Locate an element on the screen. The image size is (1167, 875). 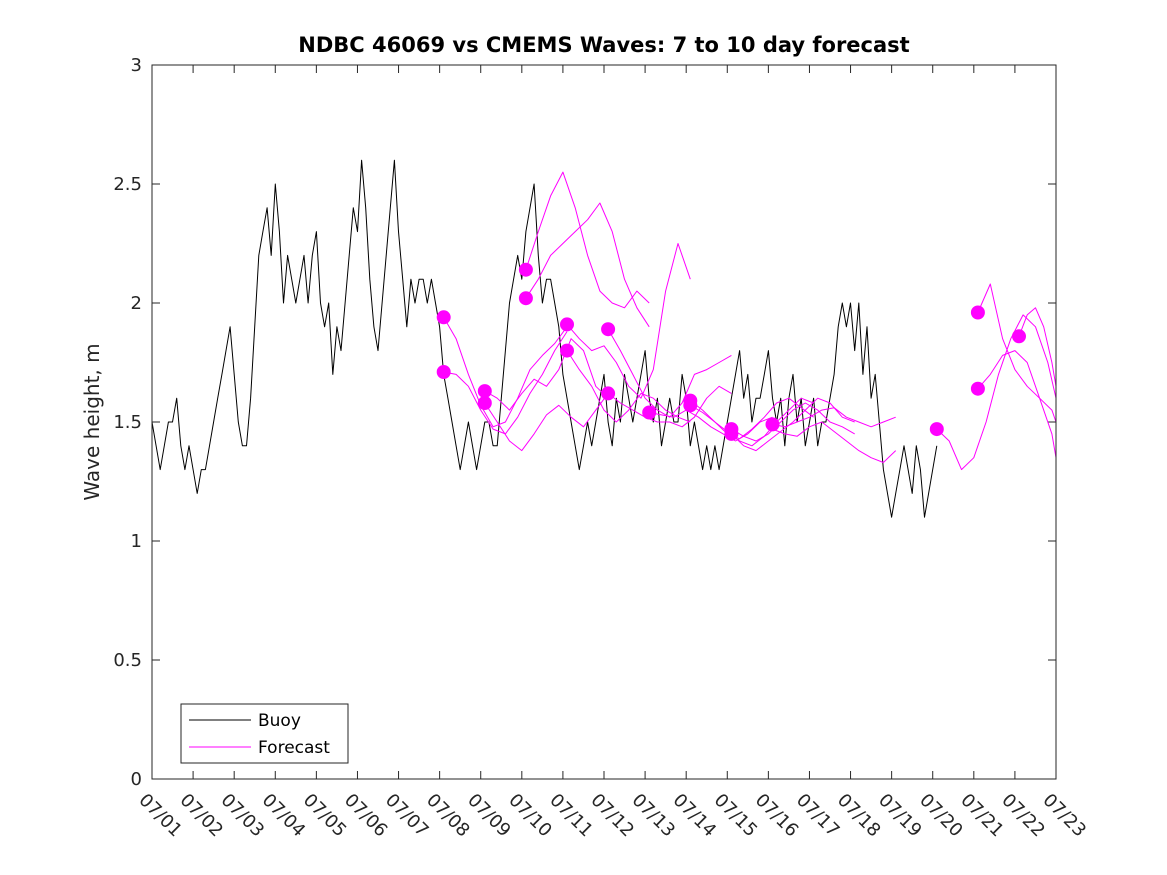
forecast-markers is located at coordinates (731, 351).